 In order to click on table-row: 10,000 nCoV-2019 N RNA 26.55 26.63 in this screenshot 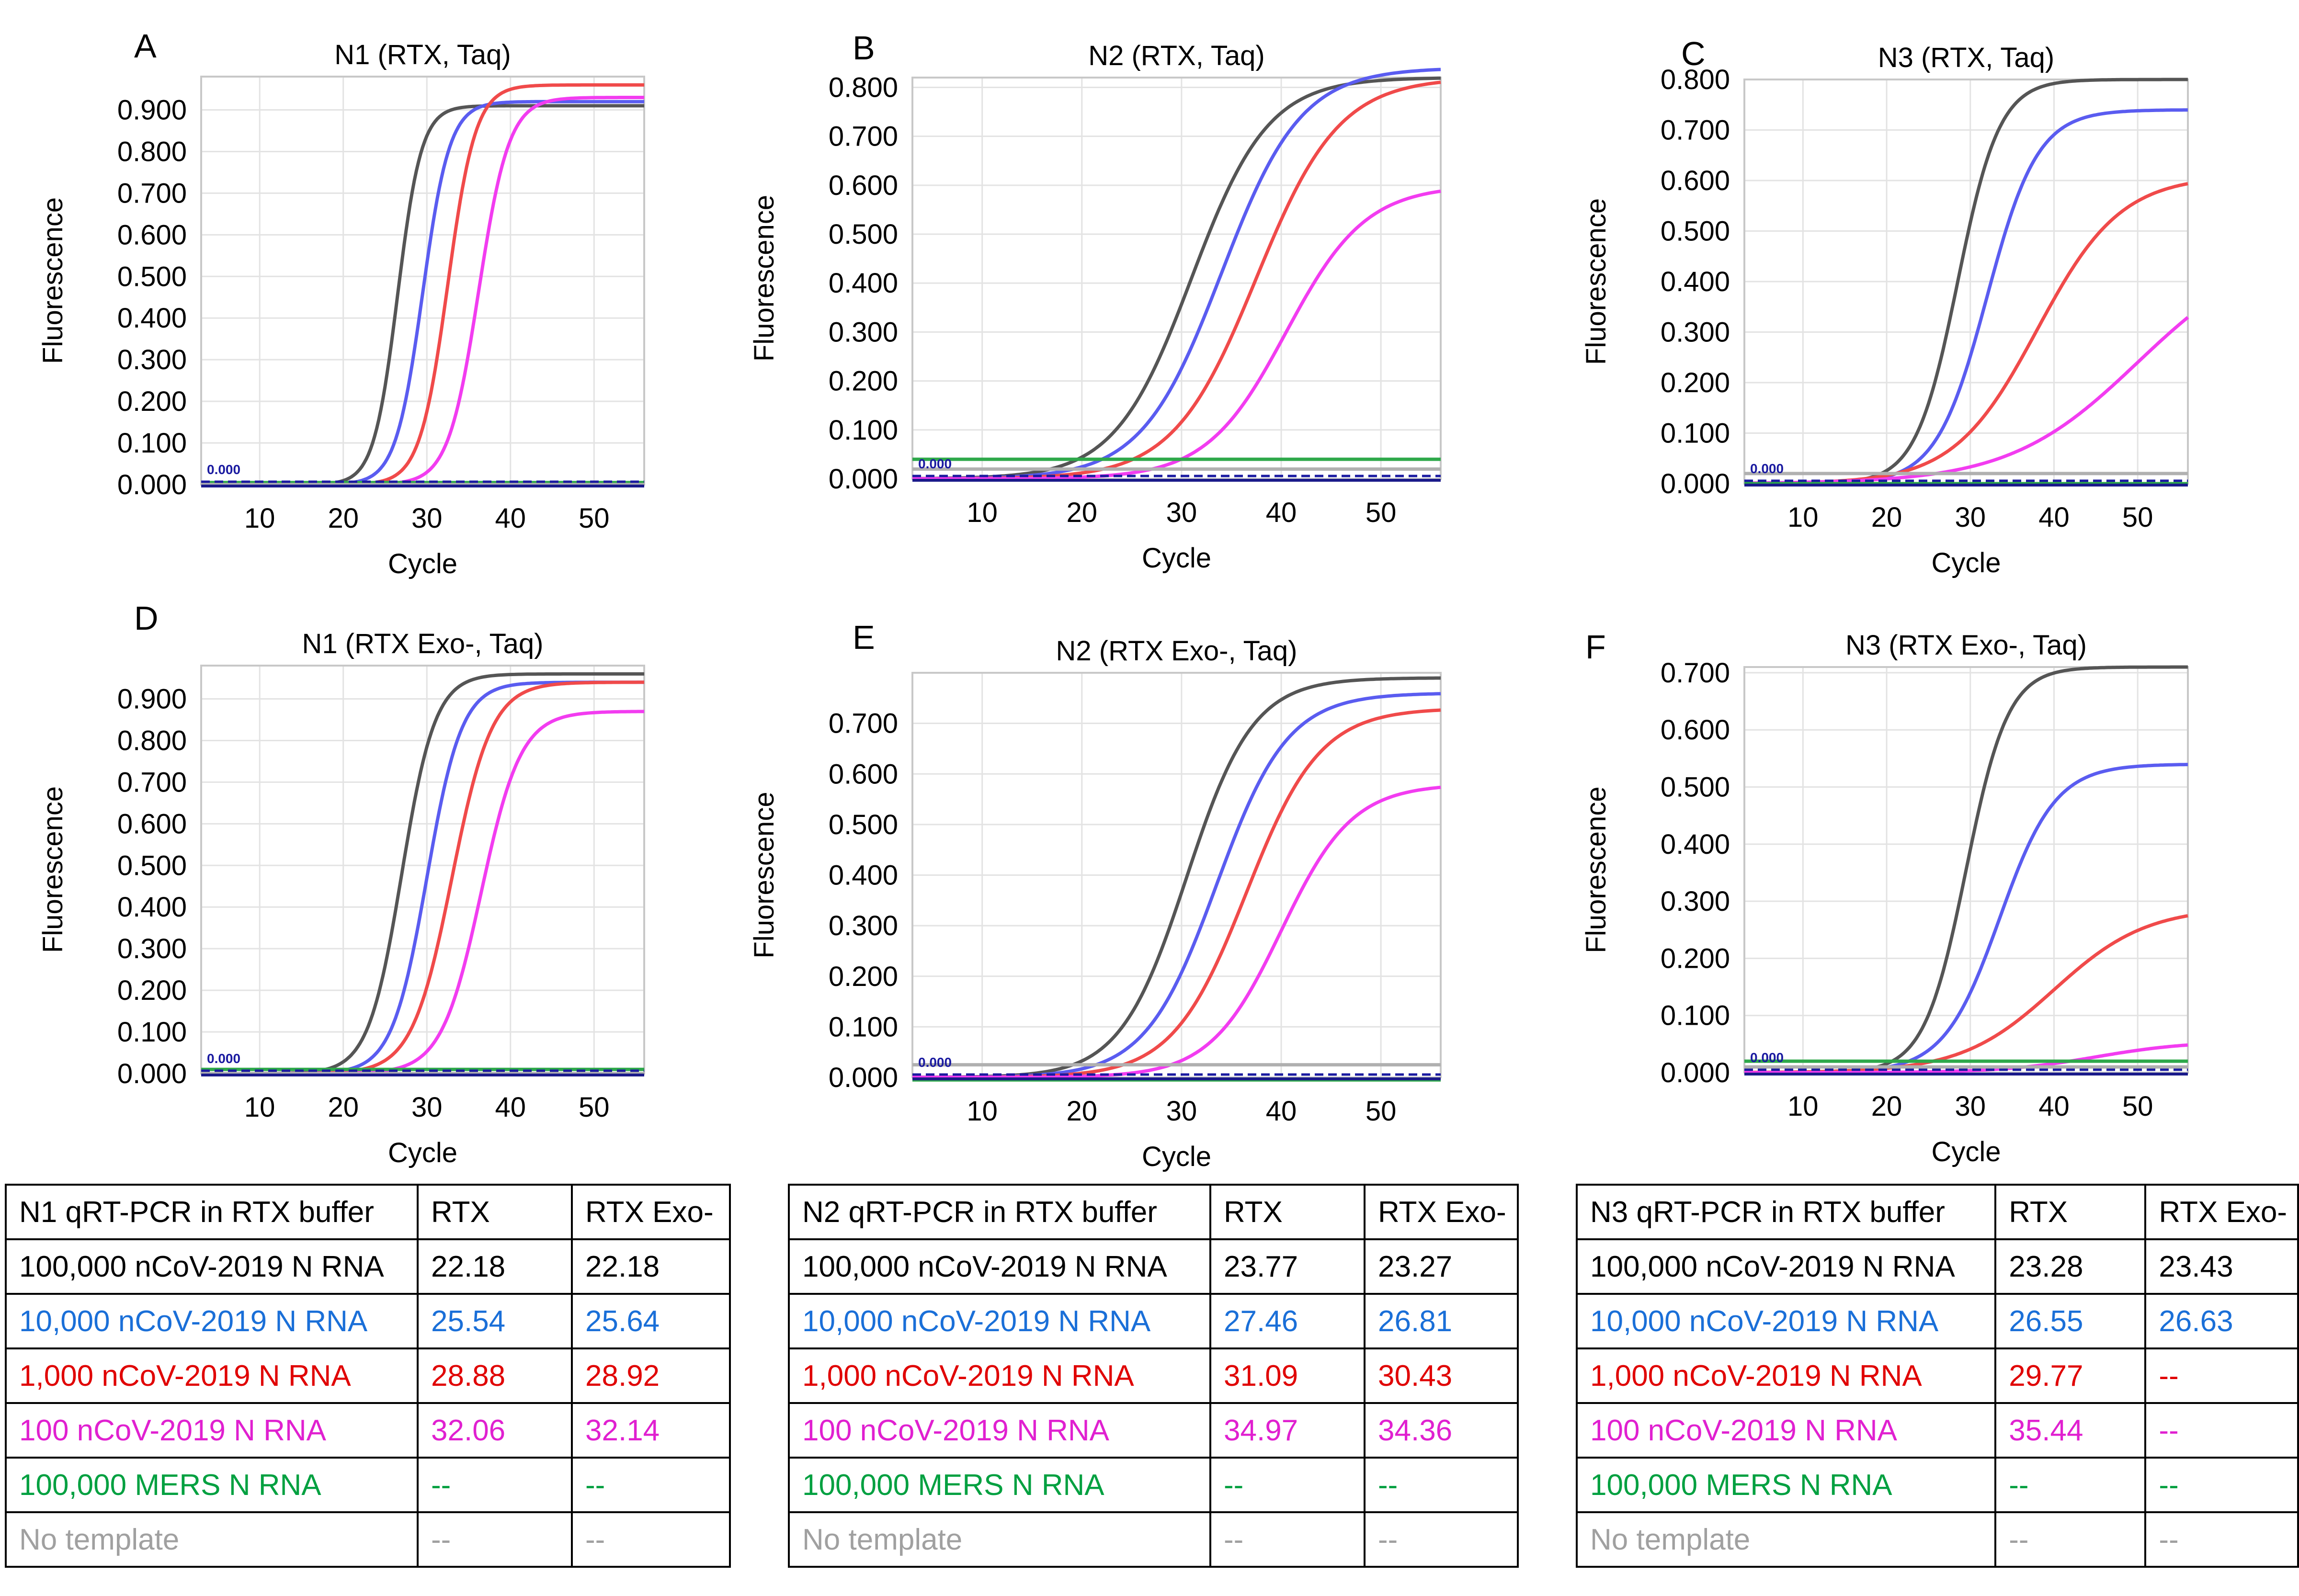, I will do `click(1937, 1321)`.